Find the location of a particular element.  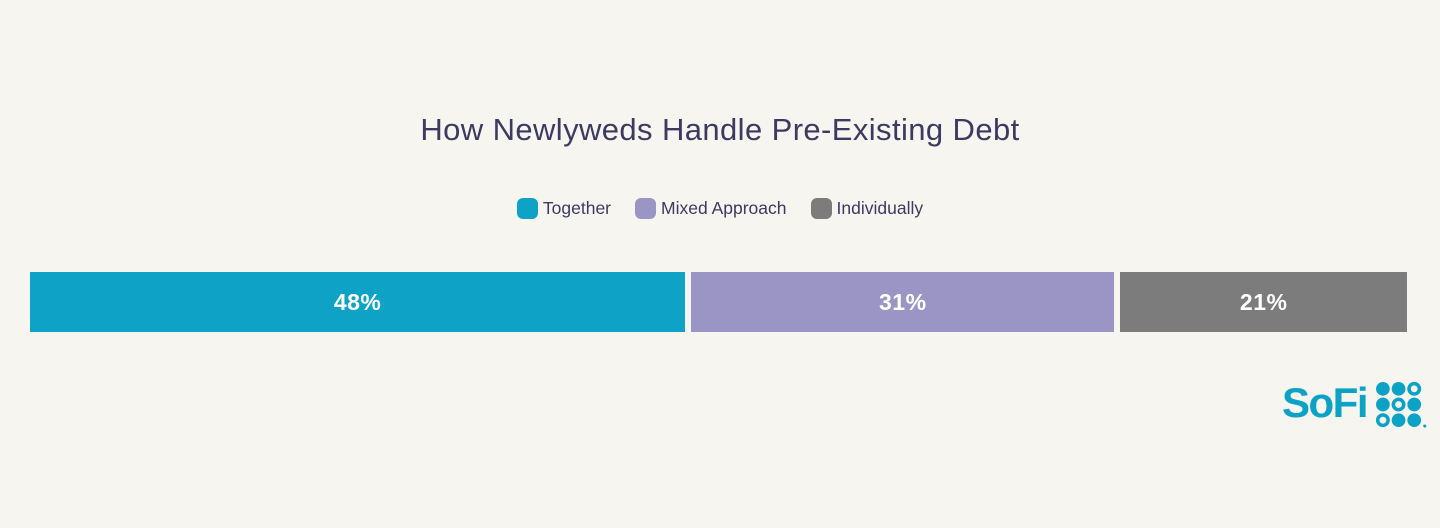

sofi-dots-logo-icon is located at coordinates (1401, 404).